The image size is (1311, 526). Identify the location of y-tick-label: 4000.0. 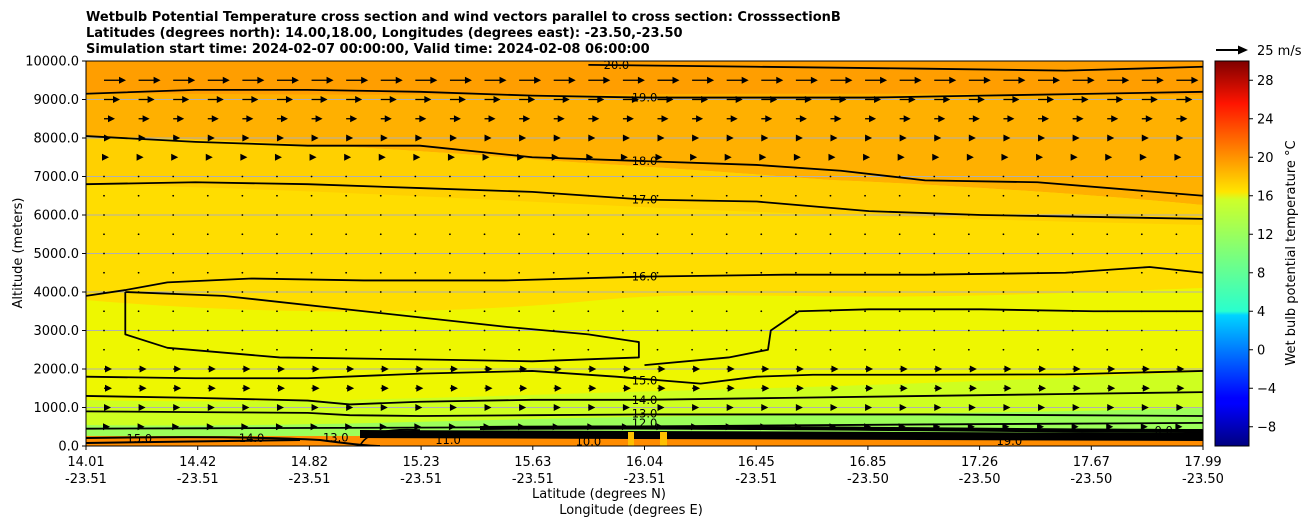
(57, 293).